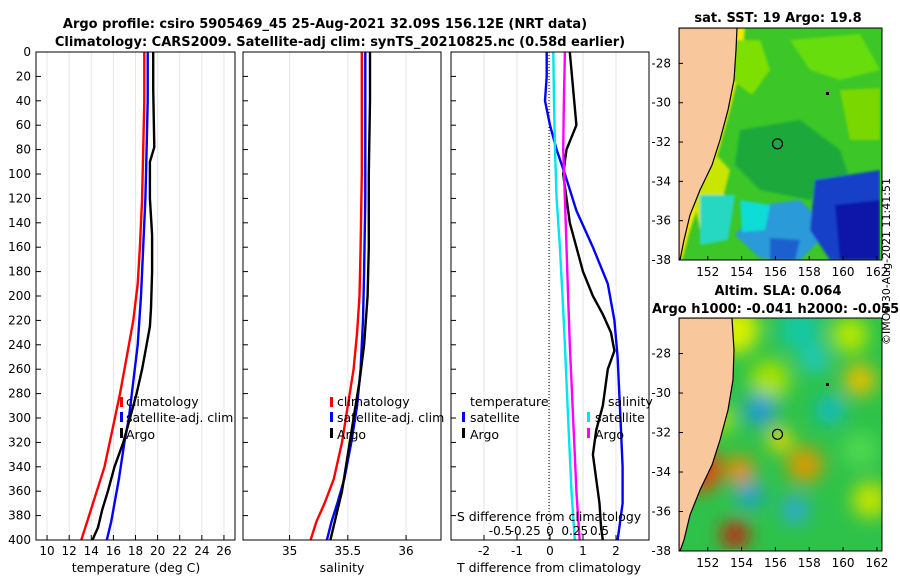 The height and width of the screenshot is (580, 900). Describe the element at coordinates (390, 417) in the screenshot. I see `legend-satellite-adj-clim: satellite-adj. clim` at that location.